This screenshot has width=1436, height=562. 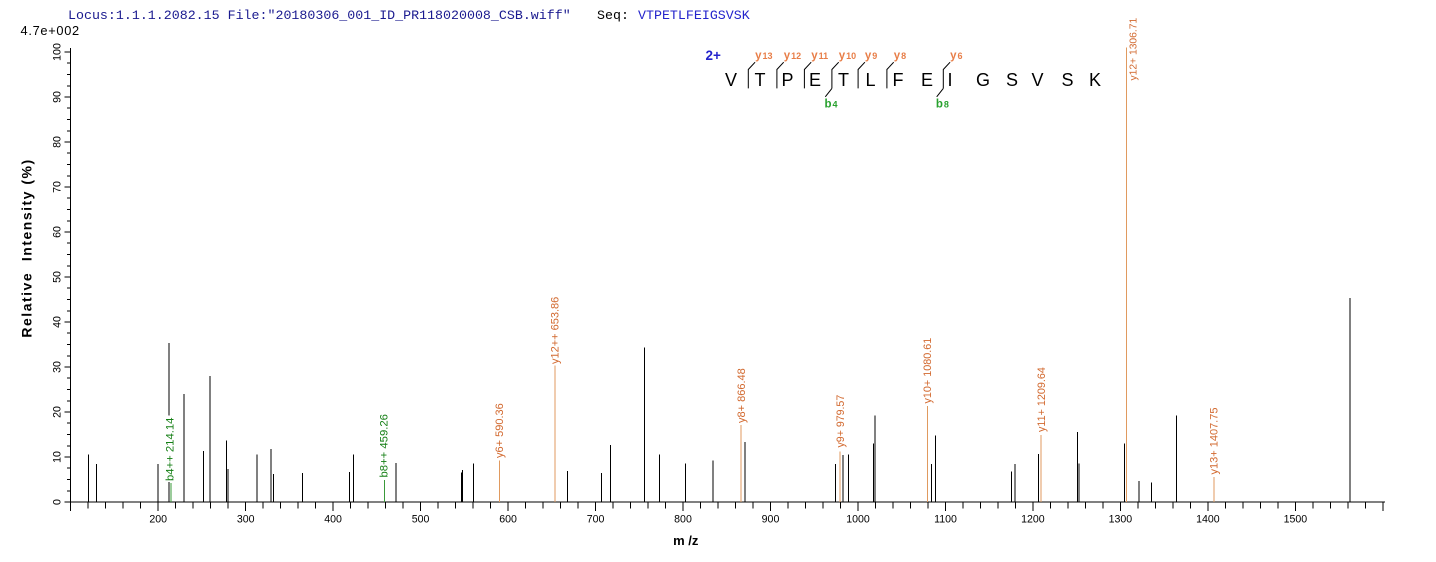 I want to click on svg-text: y11+ 1209.64, so click(x=1042, y=399).